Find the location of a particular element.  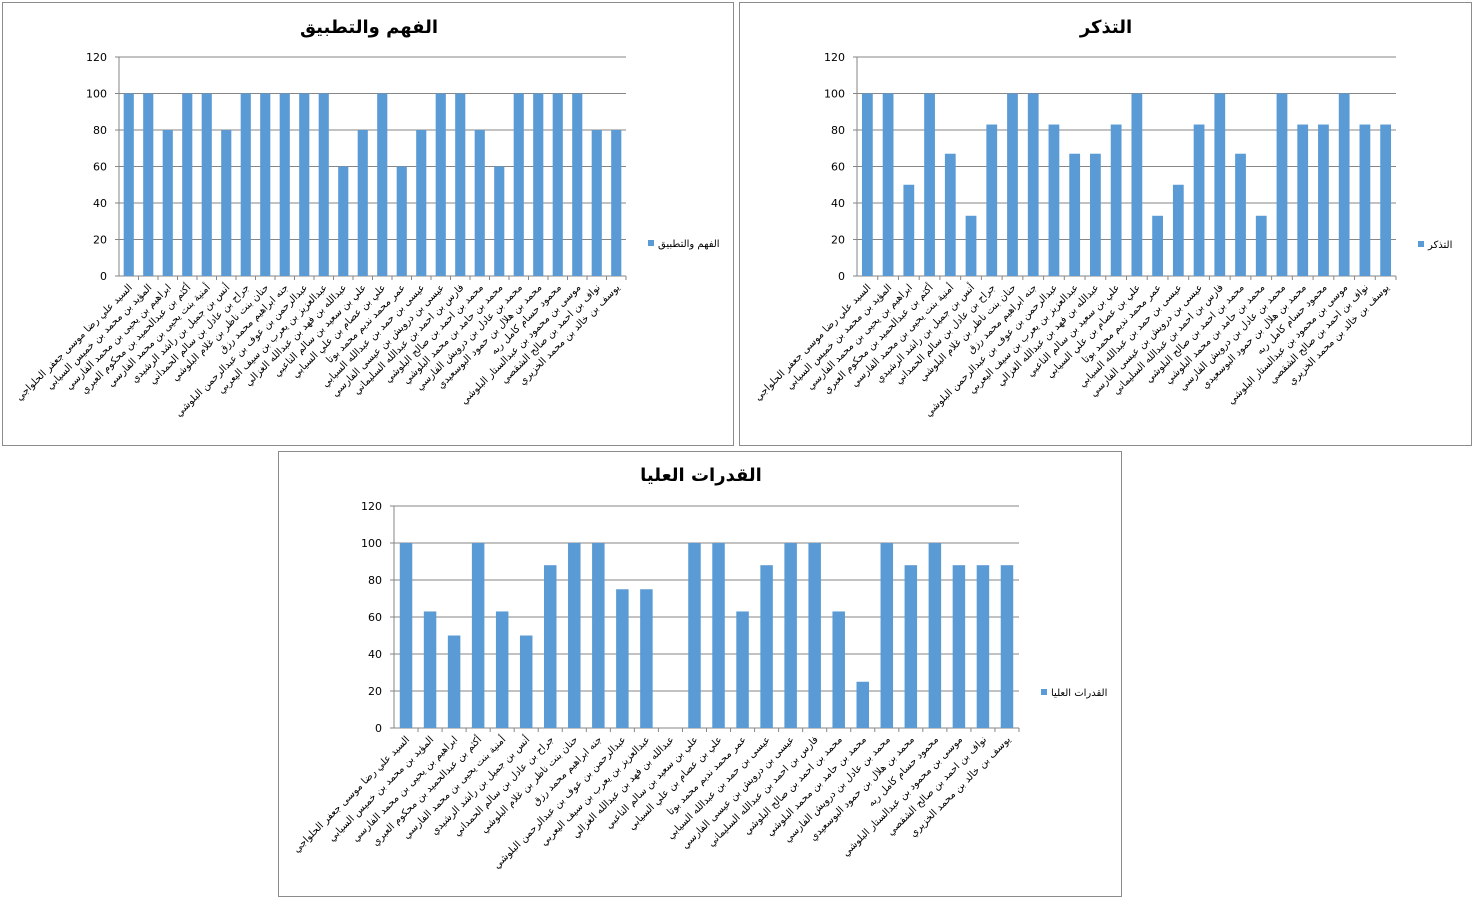

legend-label: القدرات العليا is located at coordinates (1079, 693).